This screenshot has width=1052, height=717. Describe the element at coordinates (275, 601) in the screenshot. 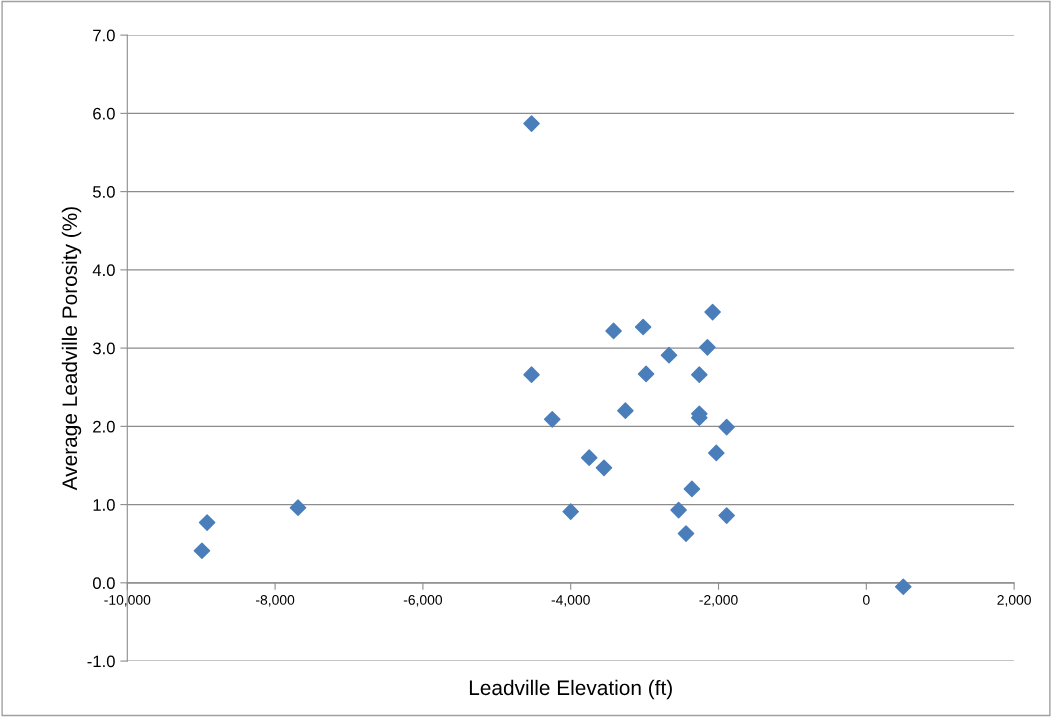

I see `x-tick-label: -8,000` at that location.